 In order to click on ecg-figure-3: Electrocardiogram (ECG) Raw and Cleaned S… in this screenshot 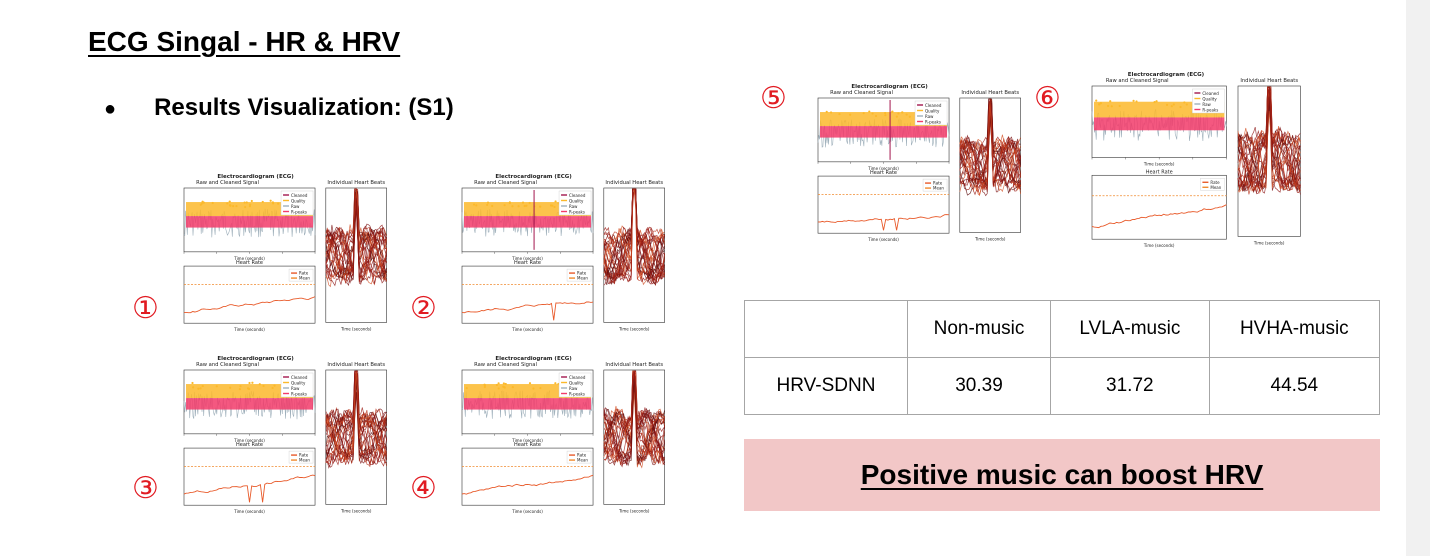, I will do `click(279, 438)`.